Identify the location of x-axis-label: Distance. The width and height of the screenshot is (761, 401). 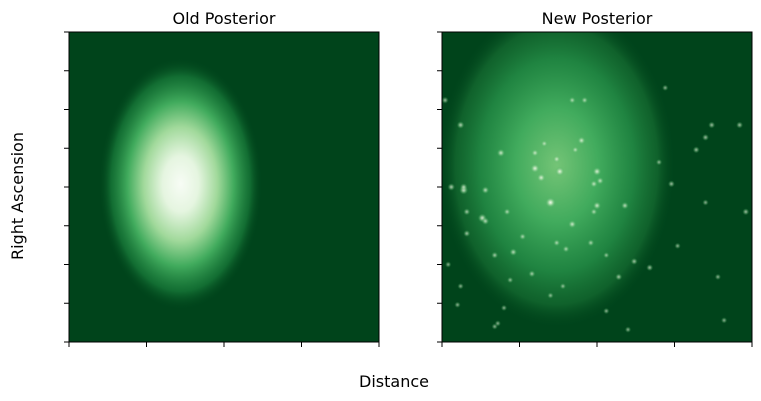
(394, 381).